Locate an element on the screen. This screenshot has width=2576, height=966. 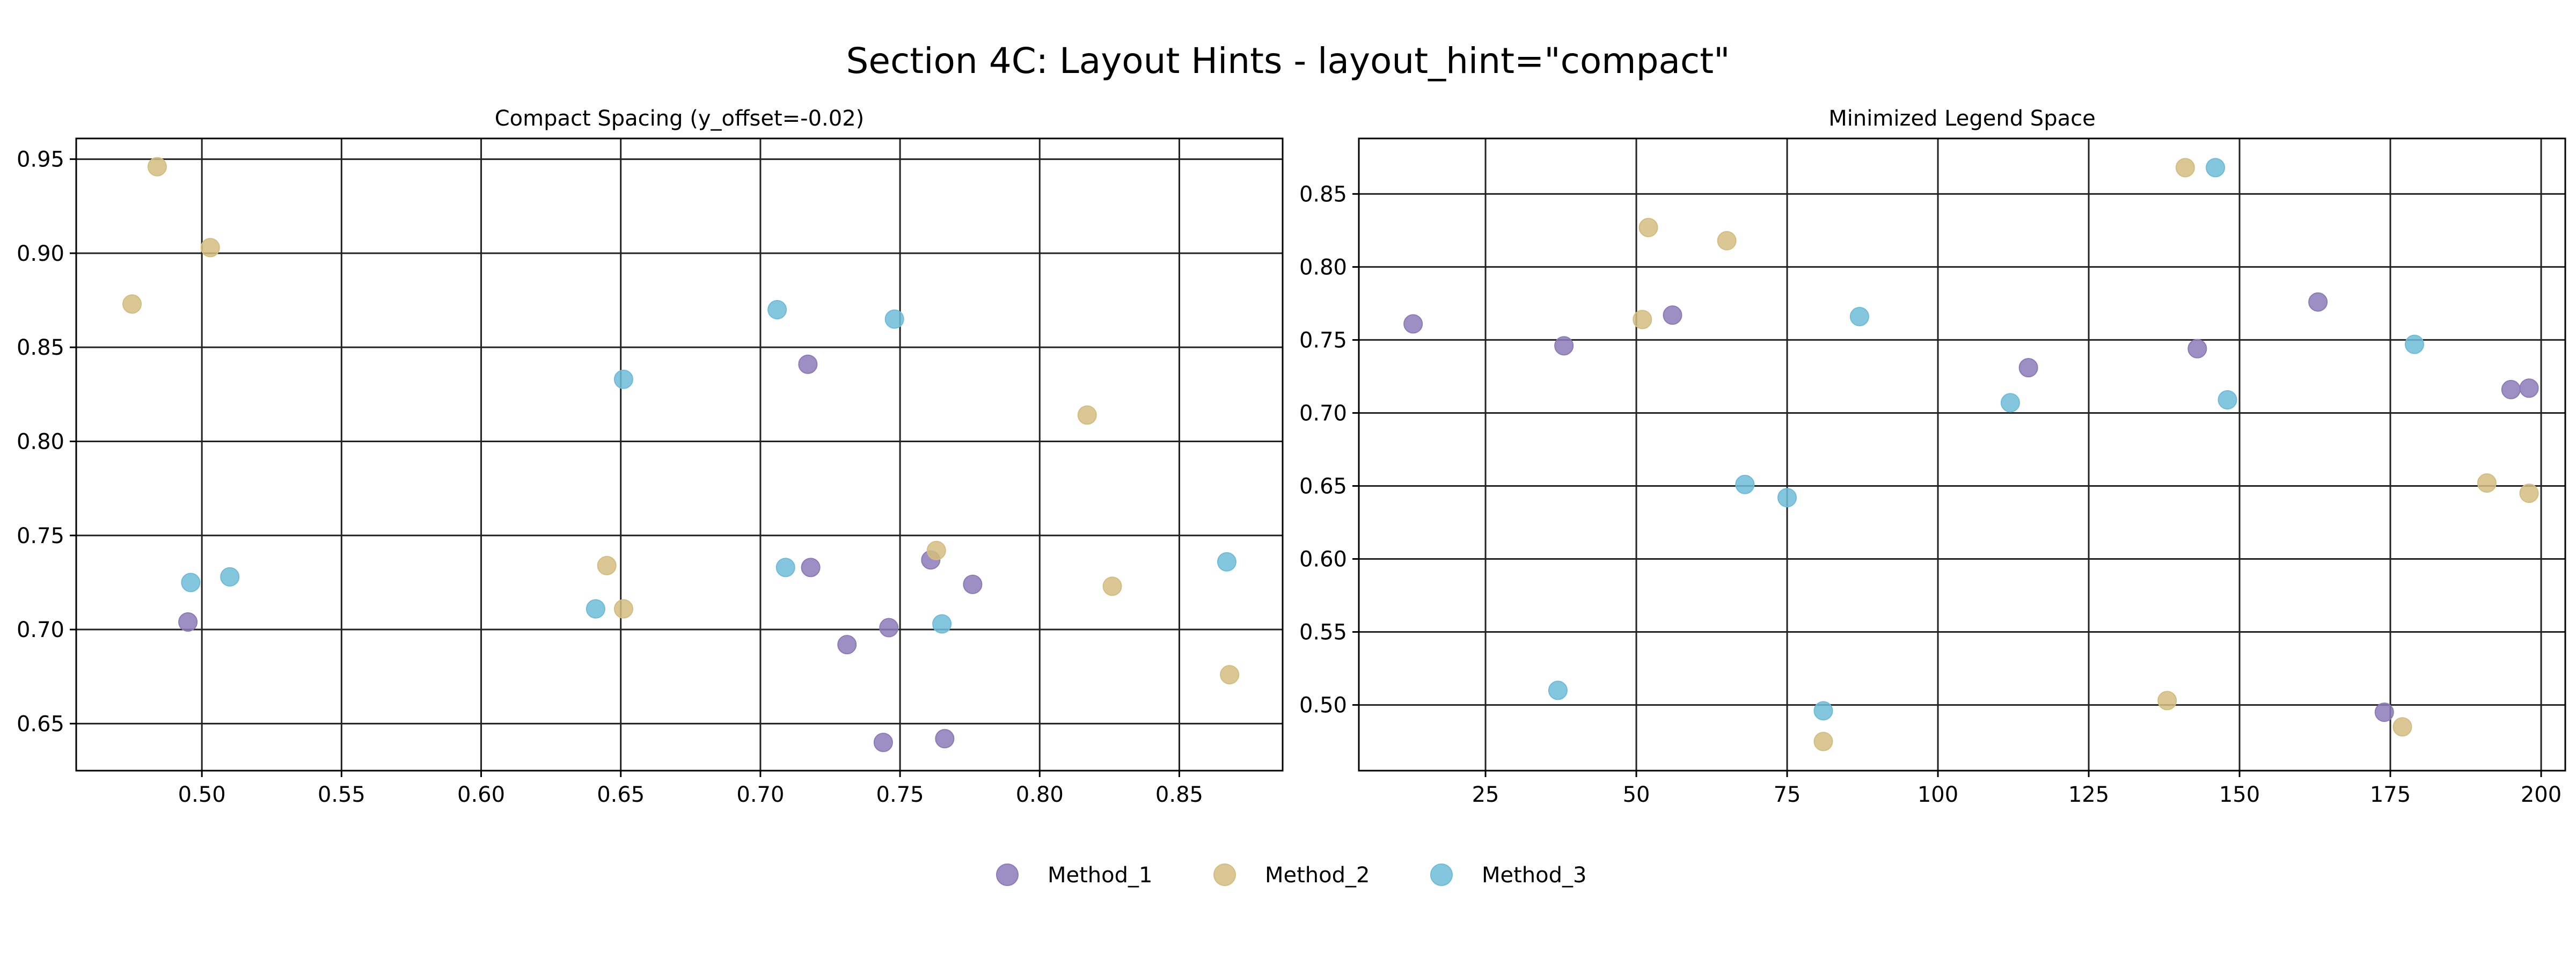
subplot-title: Compact Spacing (y_offset=-0.02) is located at coordinates (680, 118).